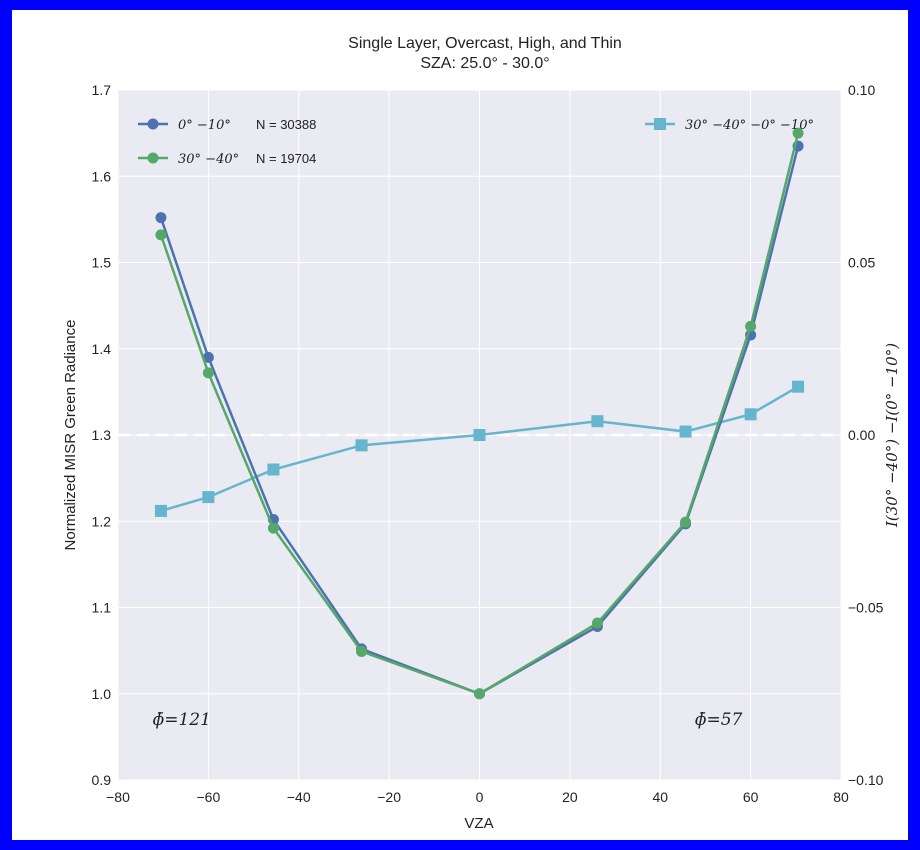 The height and width of the screenshot is (850, 920). Describe the element at coordinates (227, 142) in the screenshot. I see `legend-left: 0° −10° N = 30388 30° −40° N = 19704` at that location.